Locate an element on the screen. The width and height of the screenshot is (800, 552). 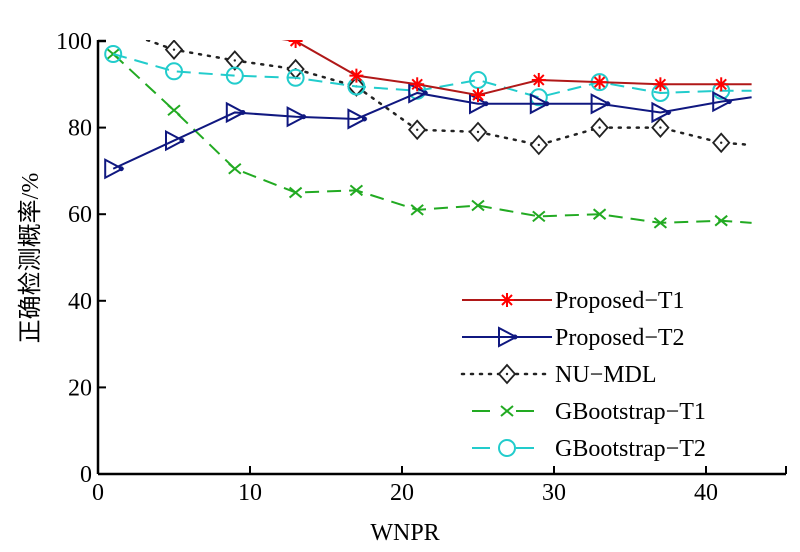
y-axis-title: 正确检测概率/% is located at coordinates (30, 258).